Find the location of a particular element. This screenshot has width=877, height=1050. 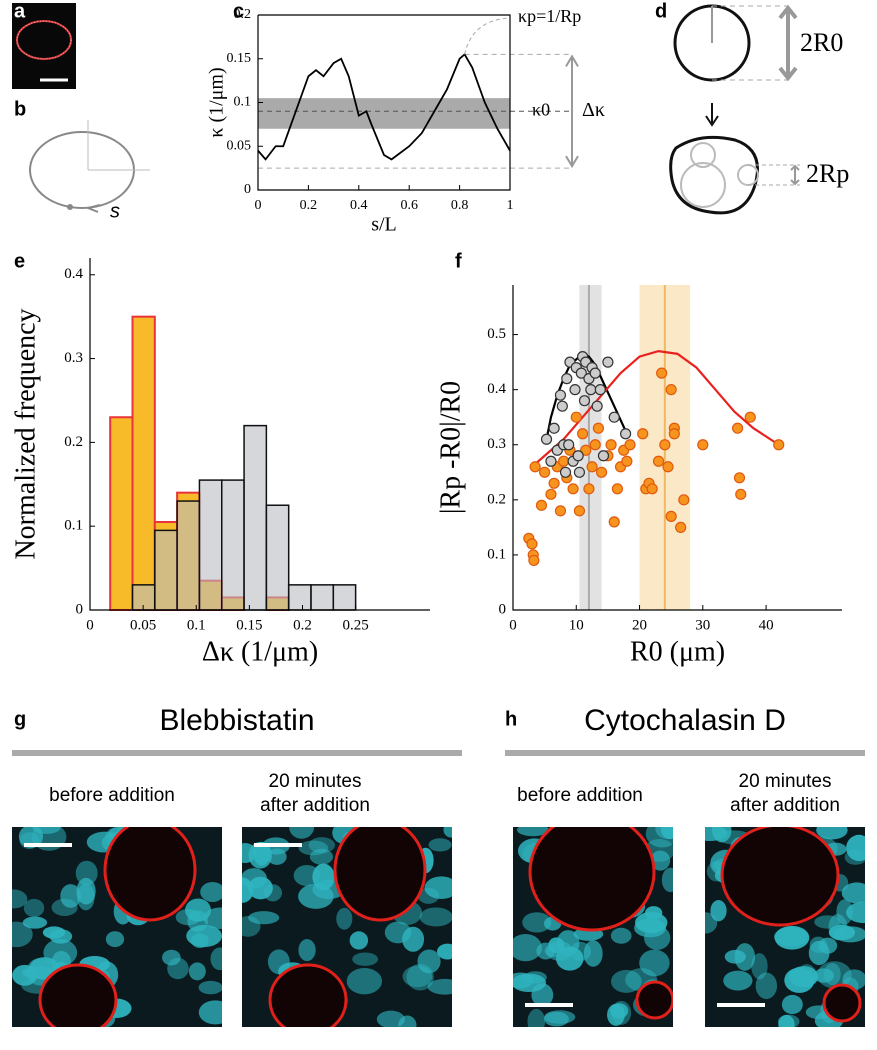

x-tick-label: 0.25 is located at coordinates (356, 625).